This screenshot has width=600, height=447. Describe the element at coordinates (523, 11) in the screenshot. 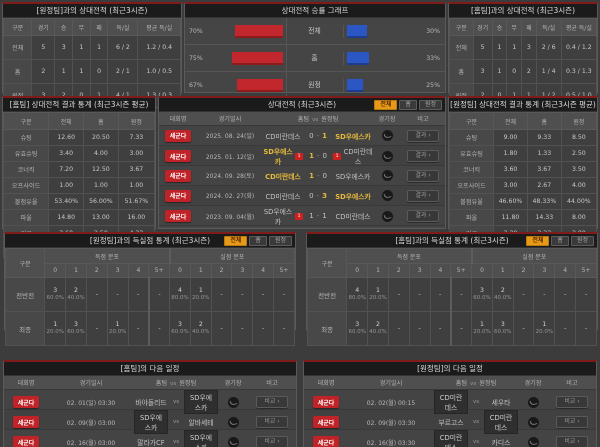

I see `panel-title: [홈팀]과의 상대전적 (최근3시즌)` at that location.